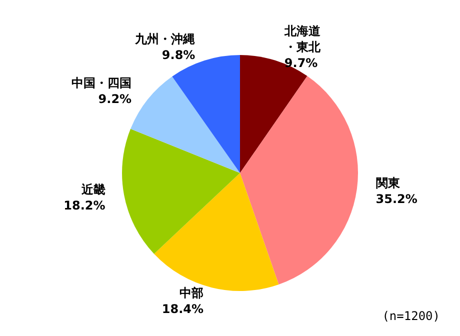 The width and height of the screenshot is (460, 336). What do you see at coordinates (411, 316) in the screenshot?
I see `text: (n=1200)` at bounding box center [411, 316].